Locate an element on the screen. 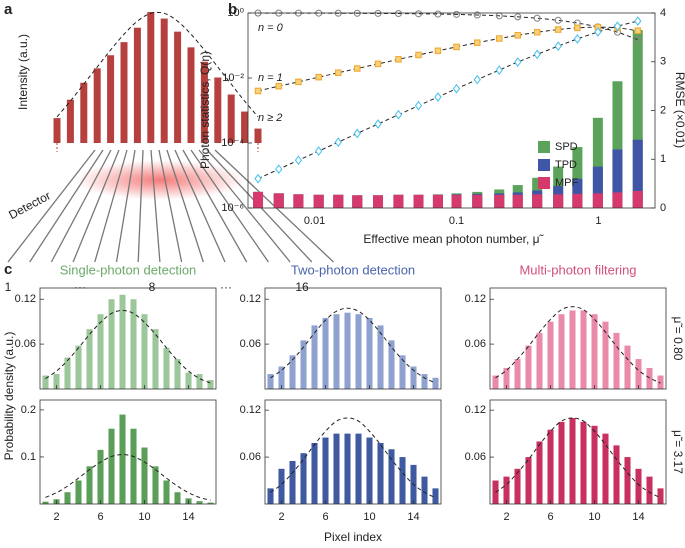 The width and height of the screenshot is (685, 548). panel-label: c is located at coordinates (8, 269).